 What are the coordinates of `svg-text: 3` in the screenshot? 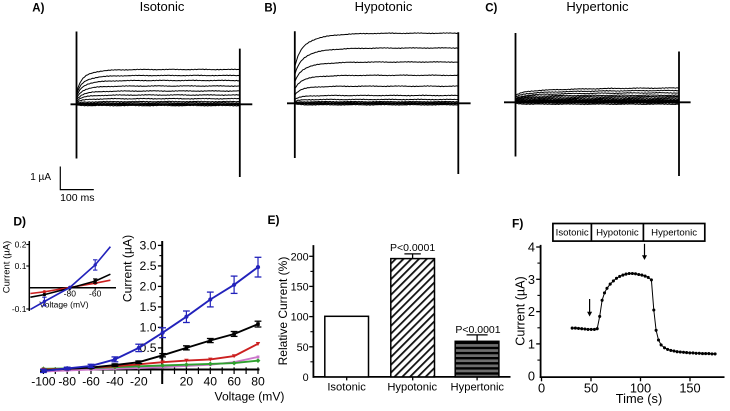 It's located at (531, 279).